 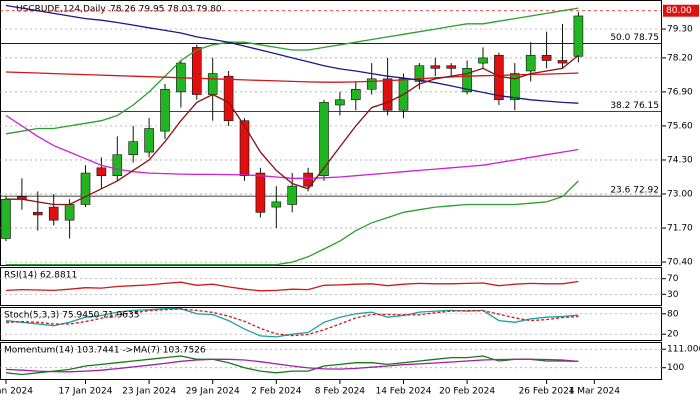 What do you see at coordinates (547, 392) in the screenshot?
I see `x-tick-label: 26 Feb 2024` at bounding box center [547, 392].